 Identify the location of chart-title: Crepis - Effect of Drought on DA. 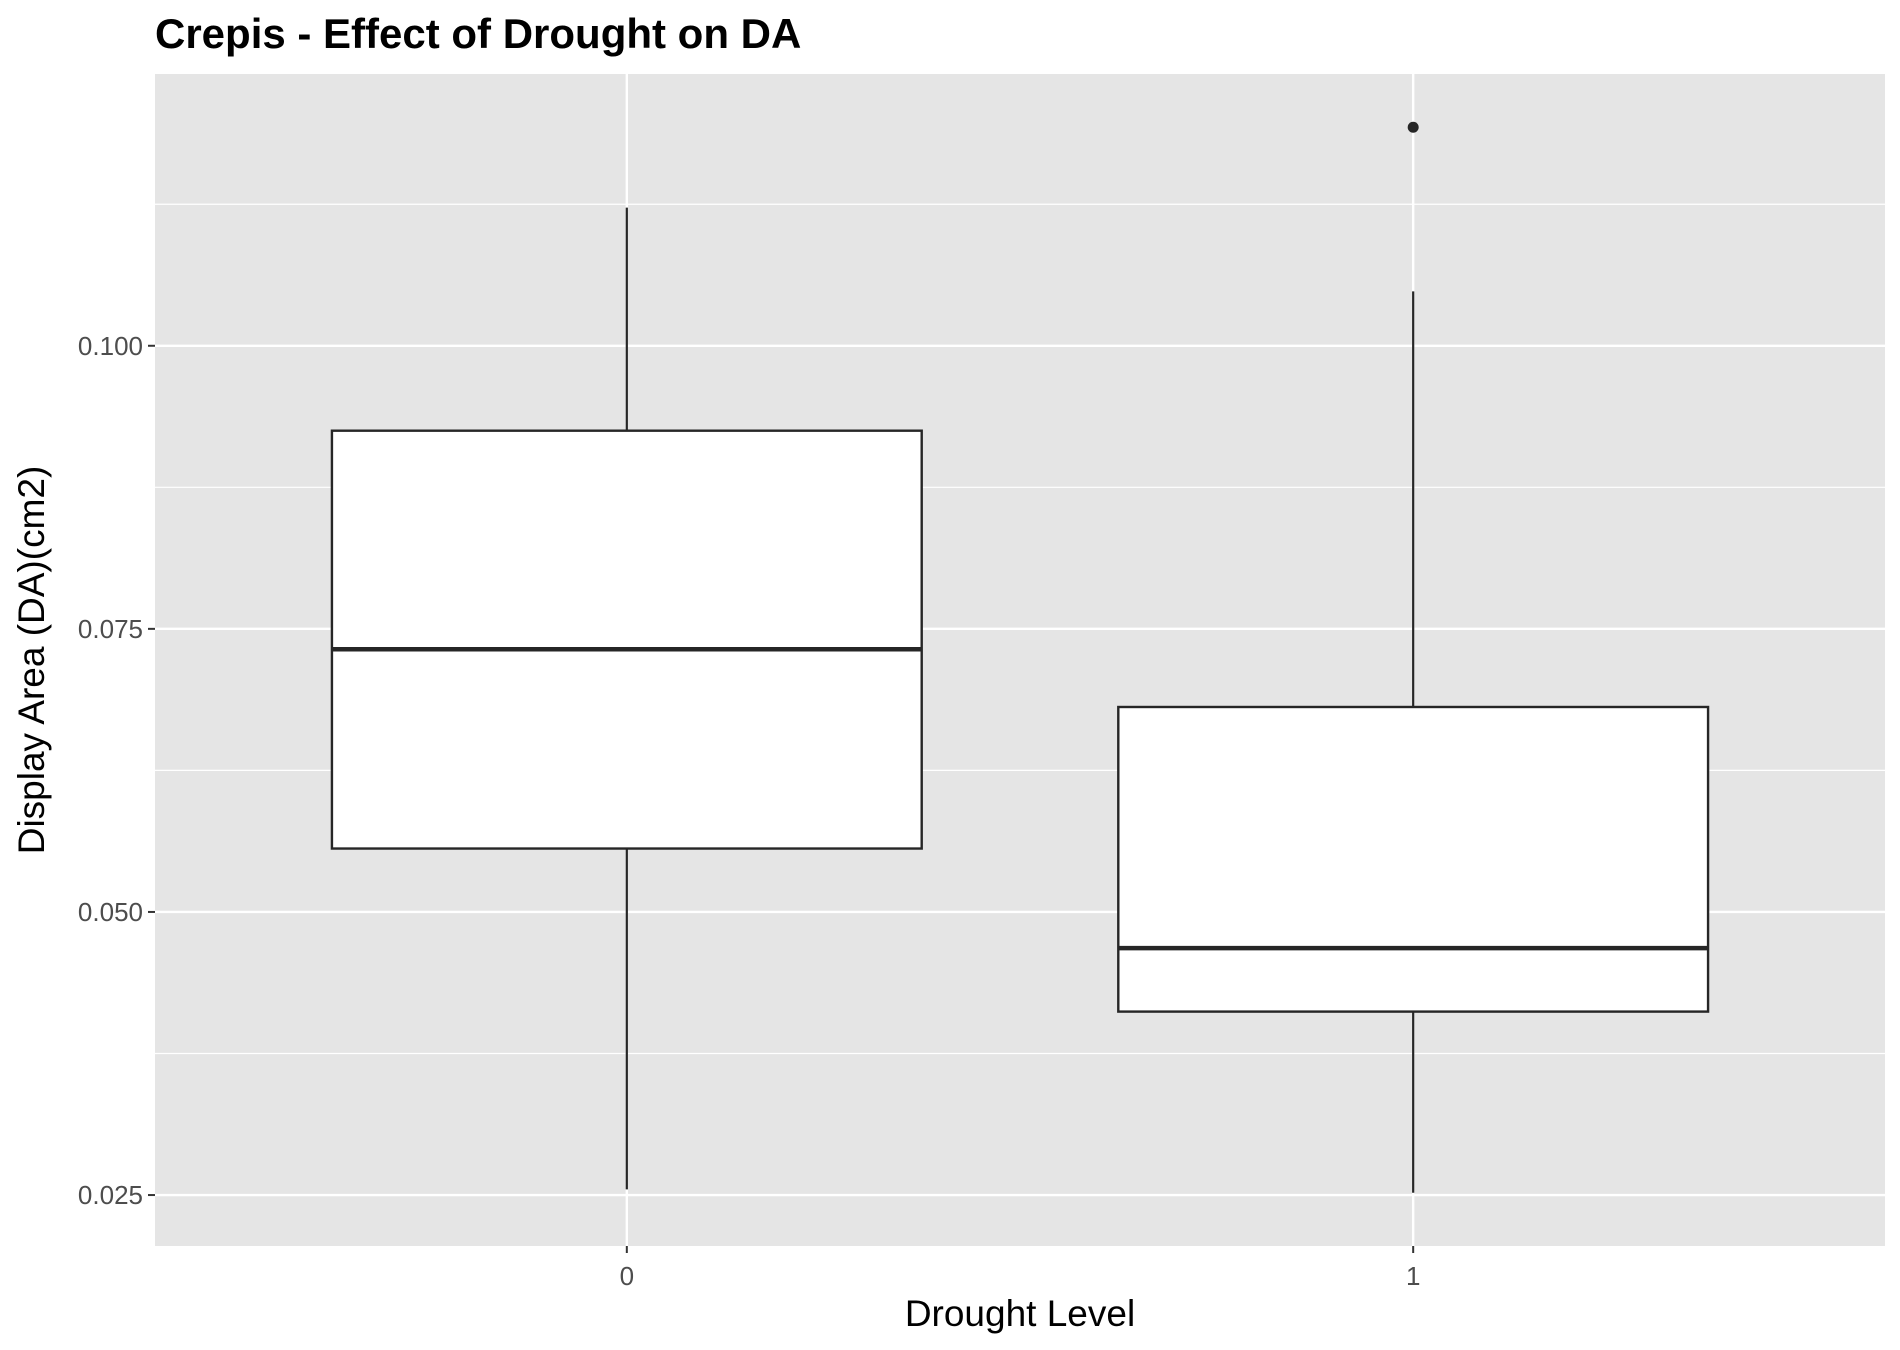
(478, 33).